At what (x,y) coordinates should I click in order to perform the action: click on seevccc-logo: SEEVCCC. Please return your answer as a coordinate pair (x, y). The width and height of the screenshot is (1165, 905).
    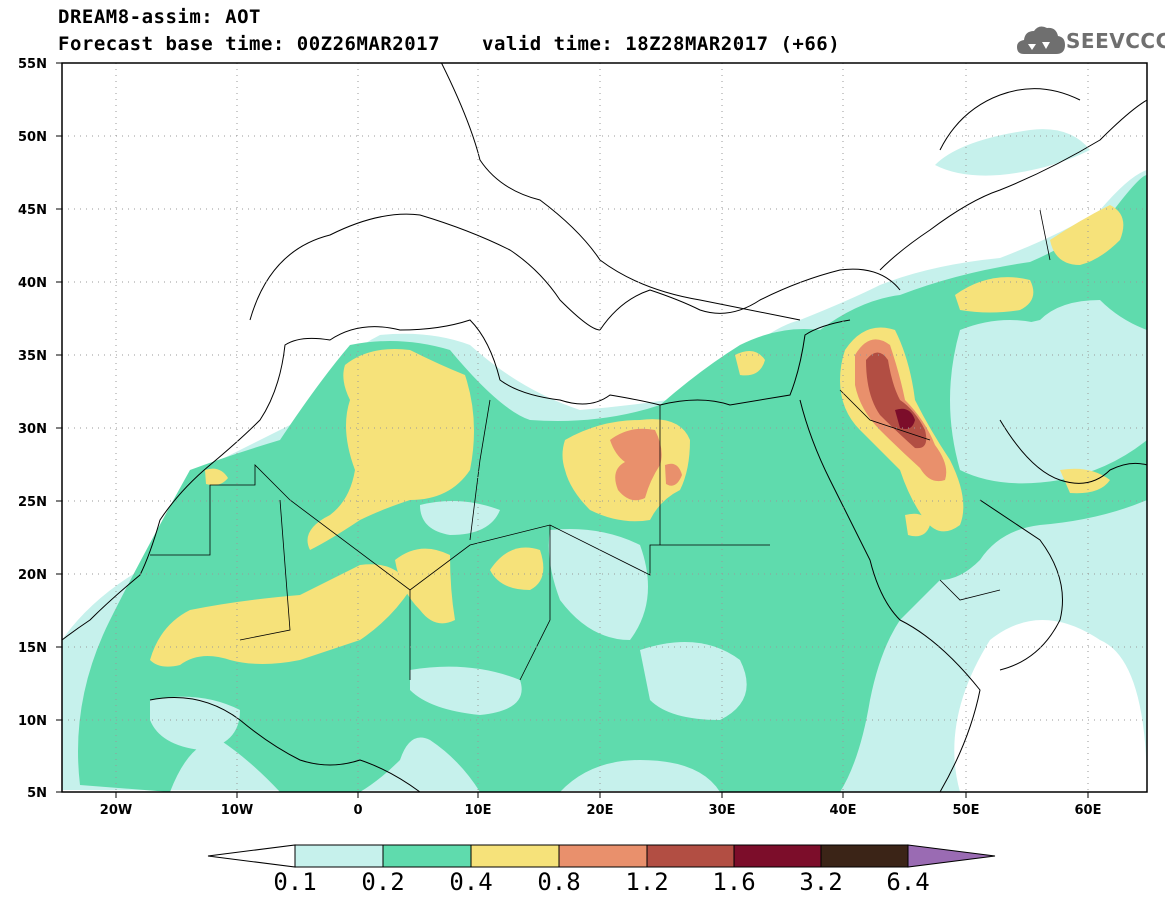
    Looking at the image, I should click on (1090, 40).